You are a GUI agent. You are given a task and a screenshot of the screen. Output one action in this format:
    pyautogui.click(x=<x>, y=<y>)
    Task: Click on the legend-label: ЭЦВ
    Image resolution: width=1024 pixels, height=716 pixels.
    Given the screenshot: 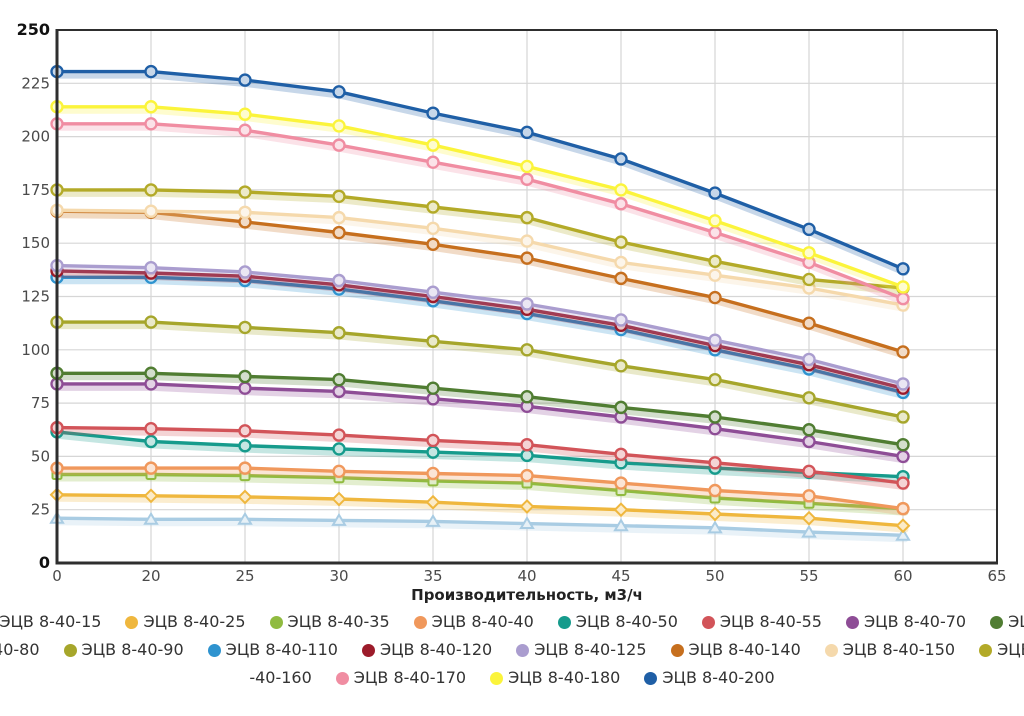 What is the action you would take?
    pyautogui.click(x=1016, y=621)
    